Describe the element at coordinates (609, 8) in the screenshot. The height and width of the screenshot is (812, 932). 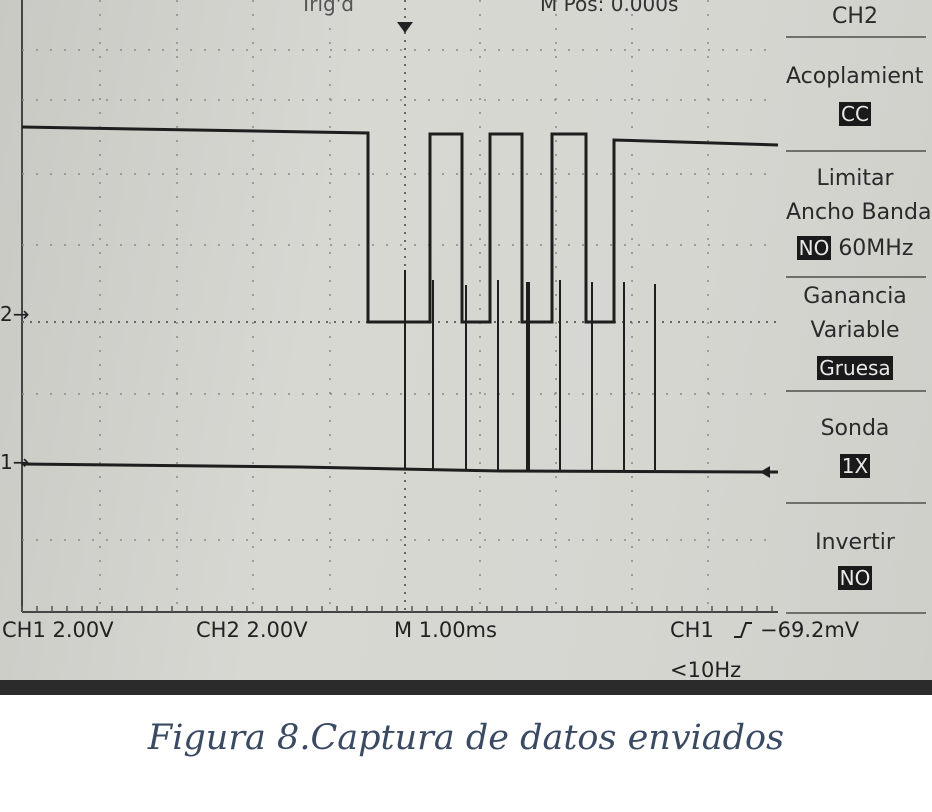
I see `m-pos-readout: M Pos: 0.000s` at that location.